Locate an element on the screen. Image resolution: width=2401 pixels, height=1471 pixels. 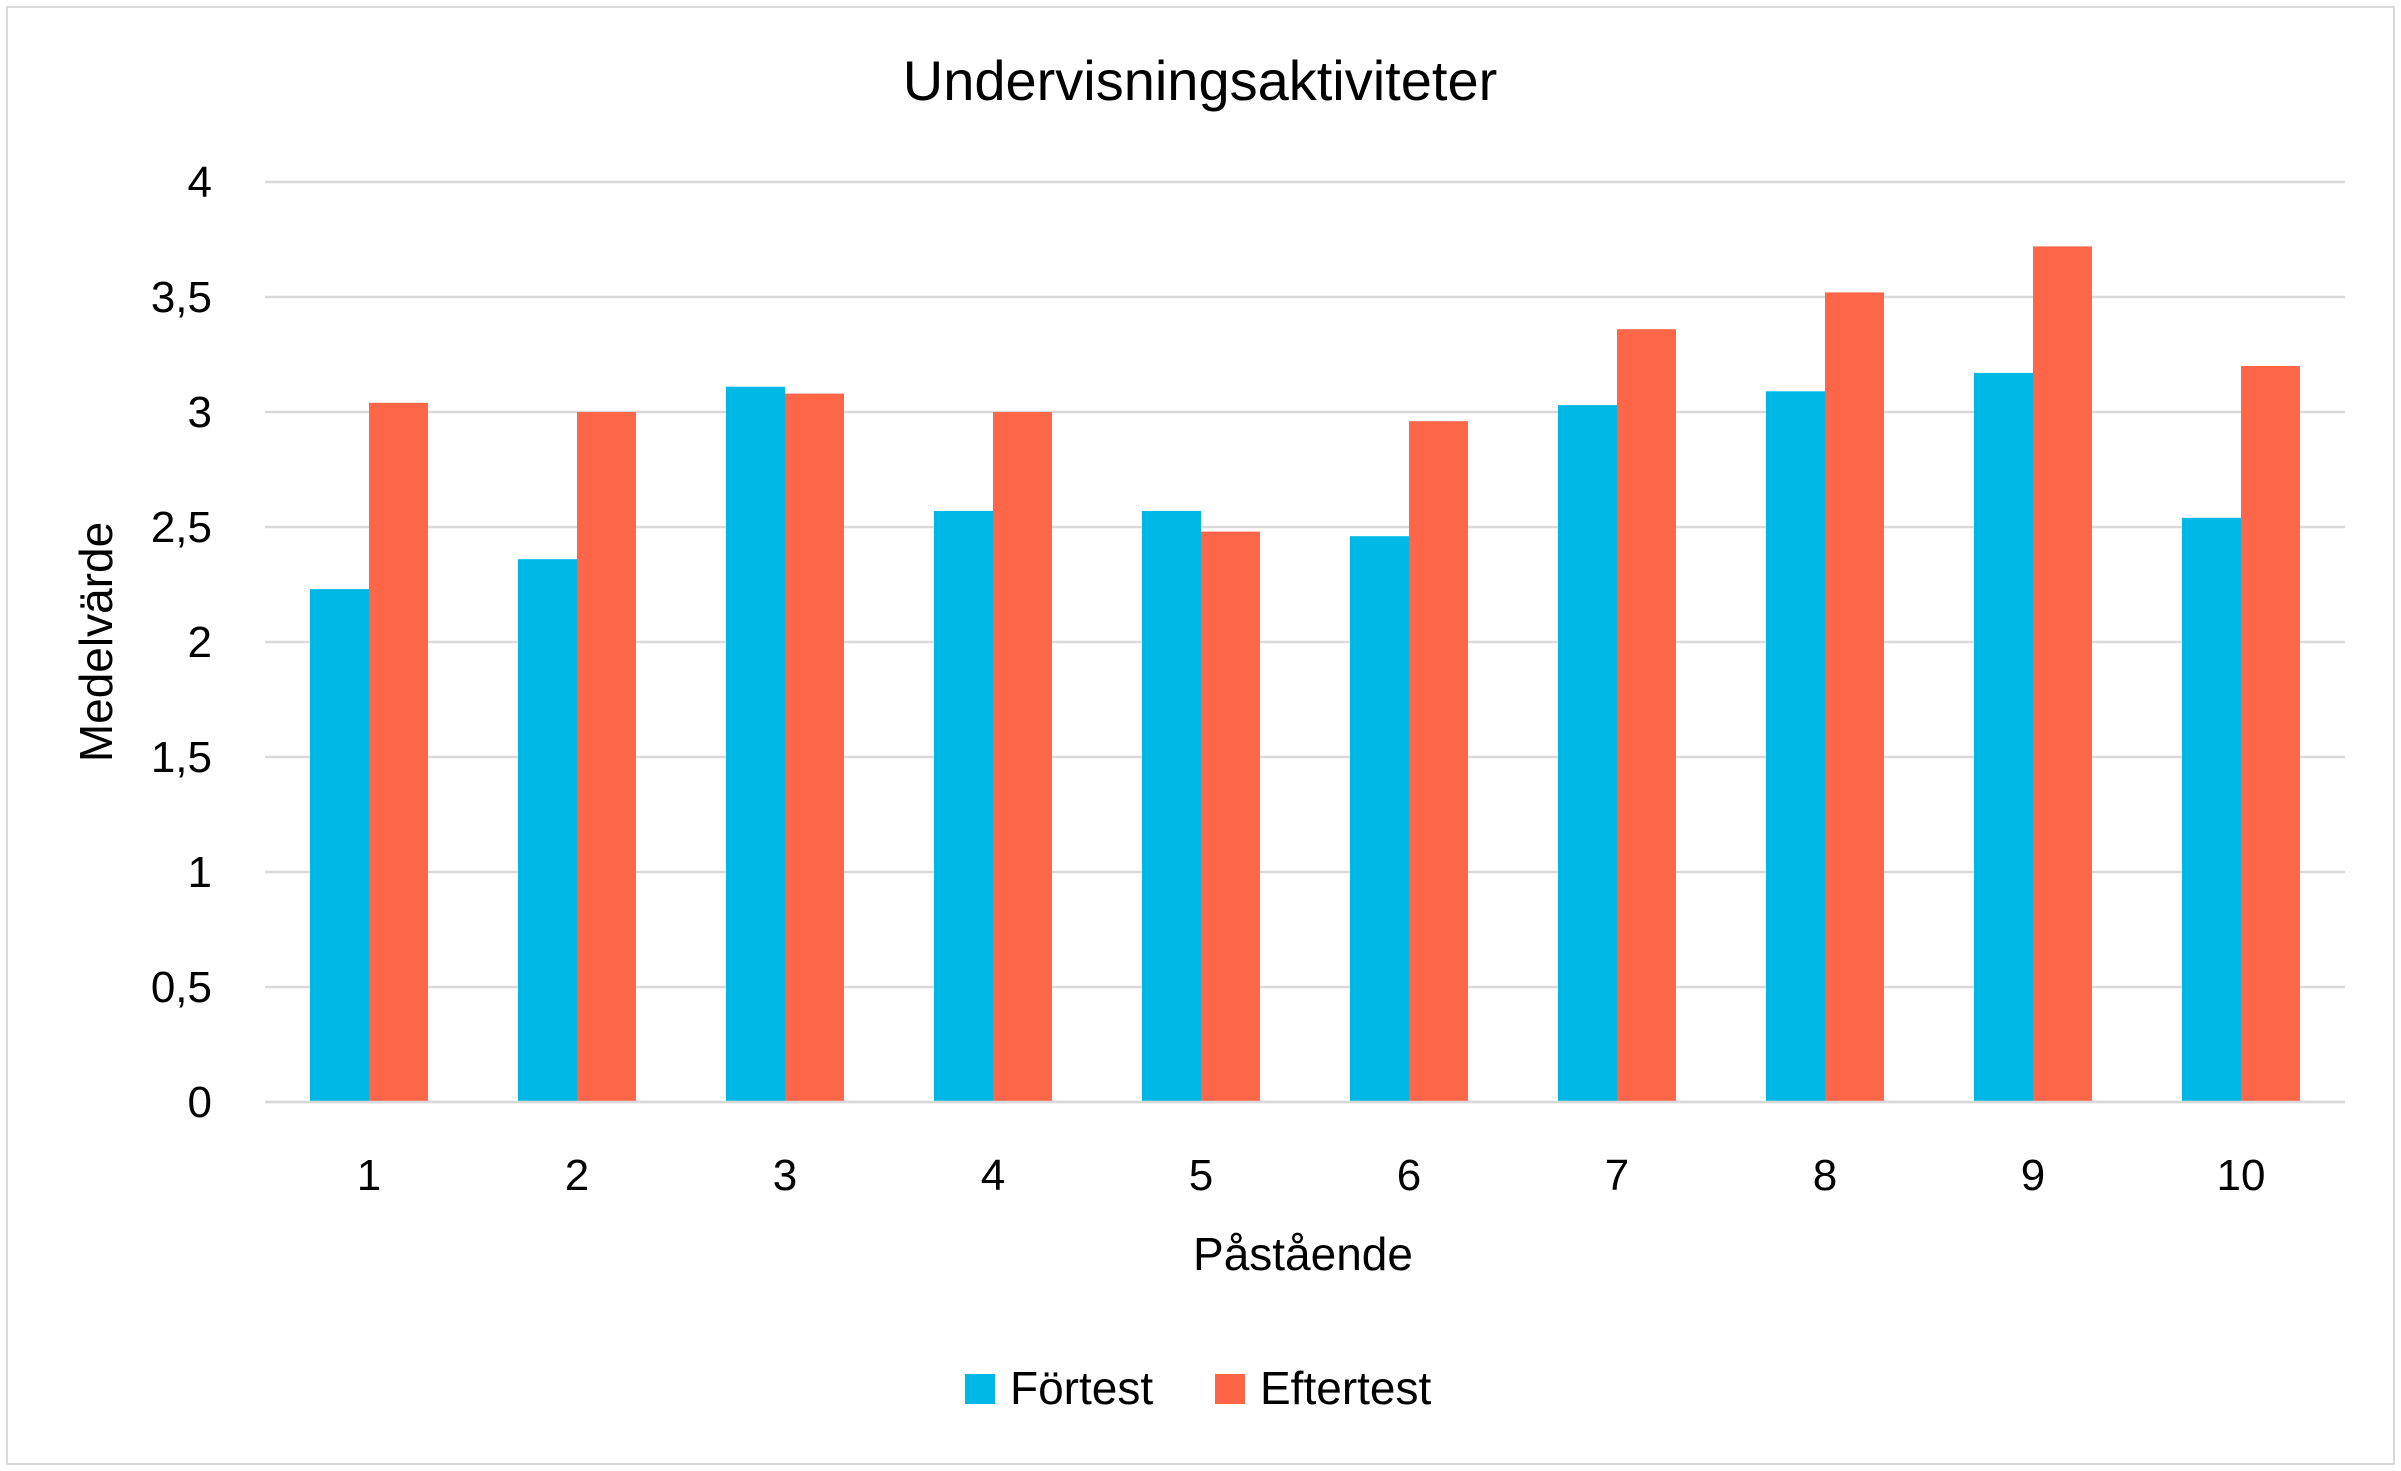
x-axis-title: Påstående is located at coordinates (1303, 1254).